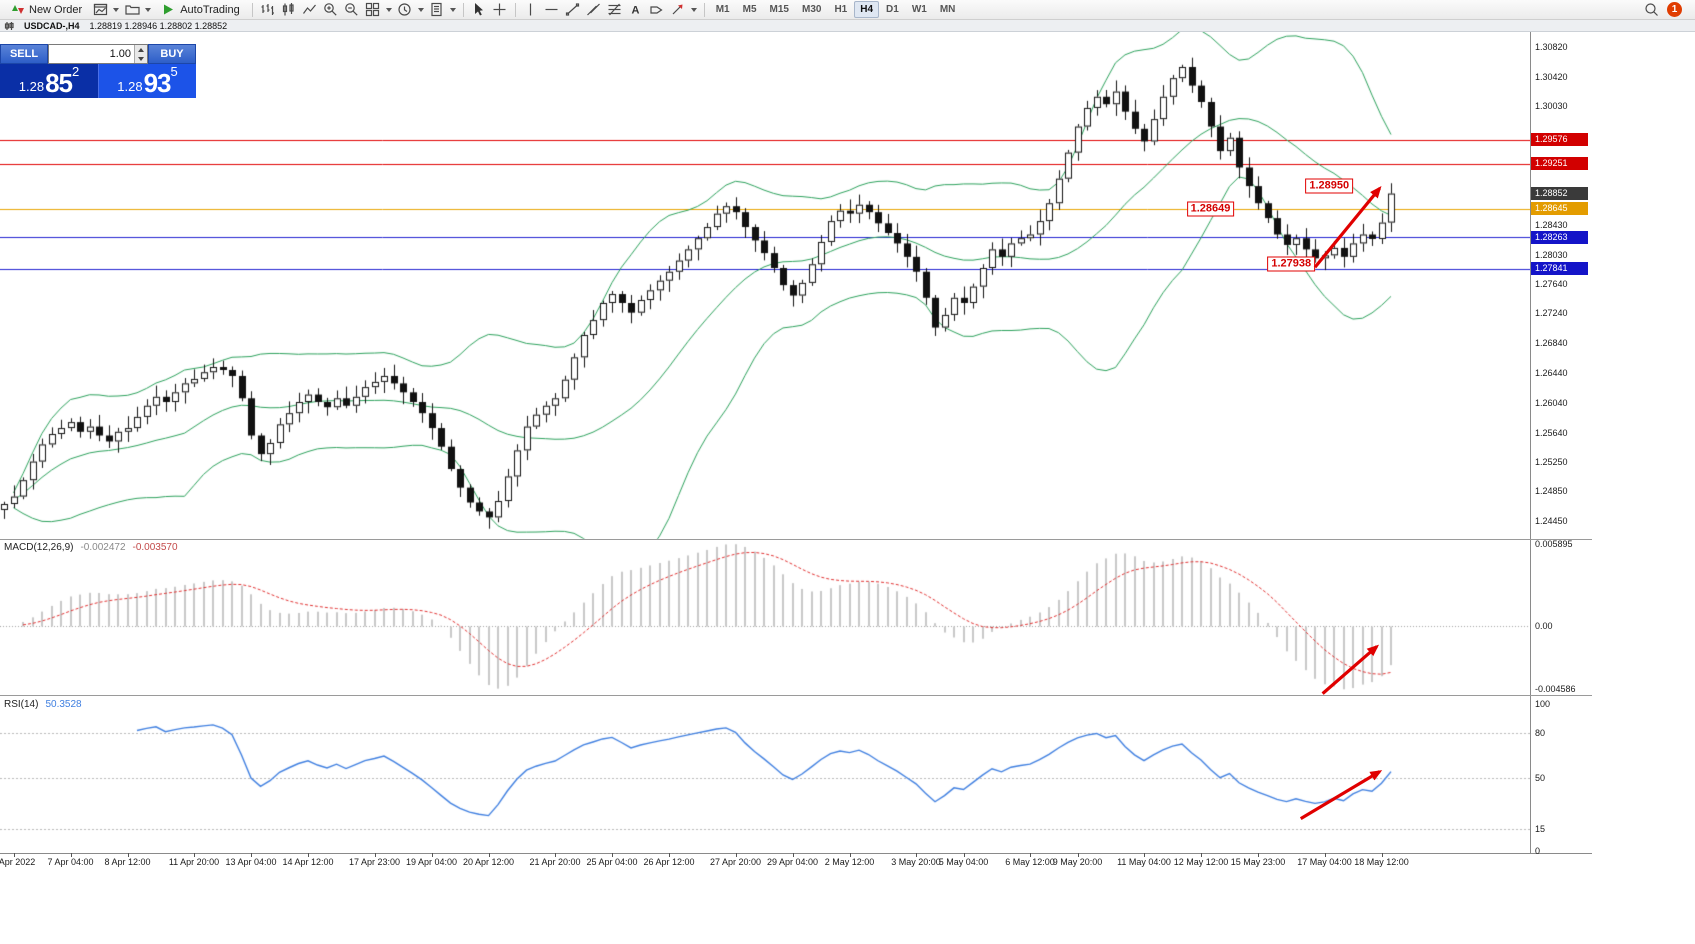  I want to click on toolbar-separator, so click(252, 9).